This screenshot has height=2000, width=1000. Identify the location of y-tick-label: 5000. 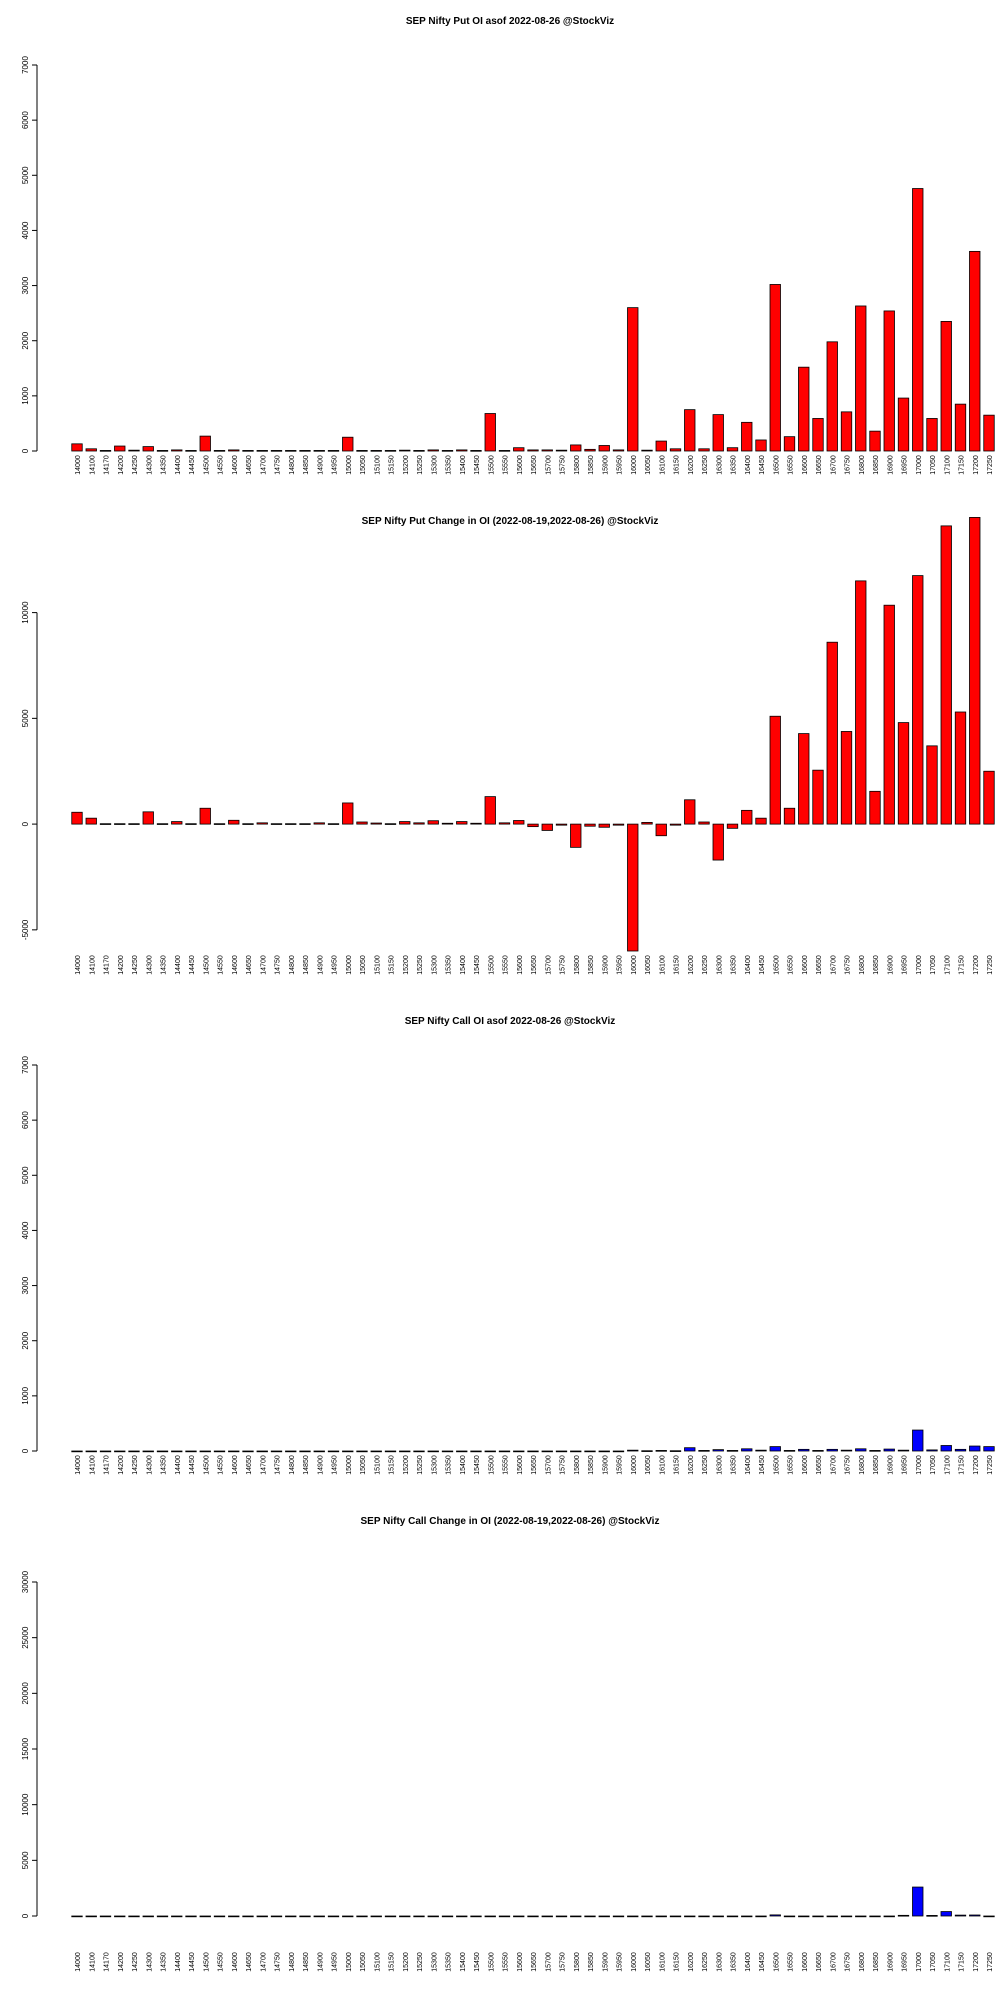
(25, 718).